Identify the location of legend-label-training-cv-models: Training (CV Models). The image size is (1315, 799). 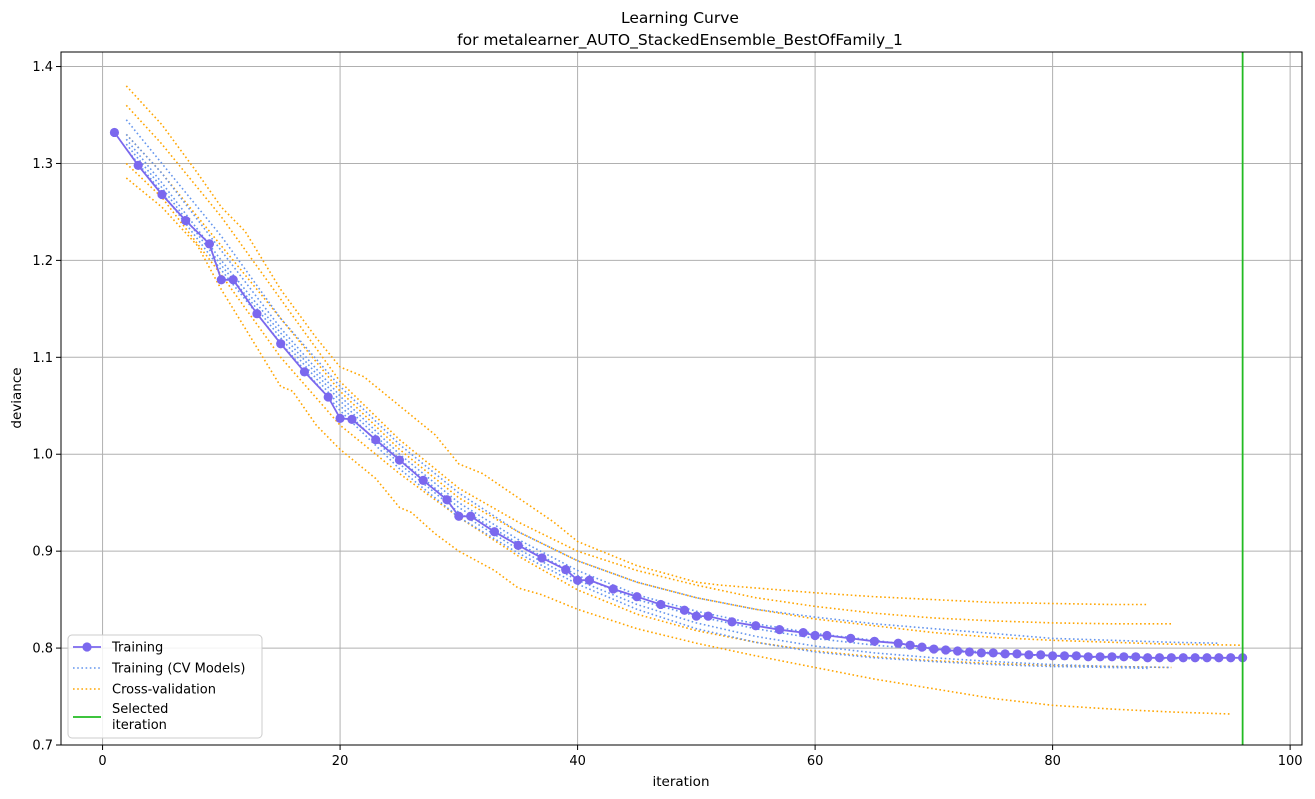
(178, 669).